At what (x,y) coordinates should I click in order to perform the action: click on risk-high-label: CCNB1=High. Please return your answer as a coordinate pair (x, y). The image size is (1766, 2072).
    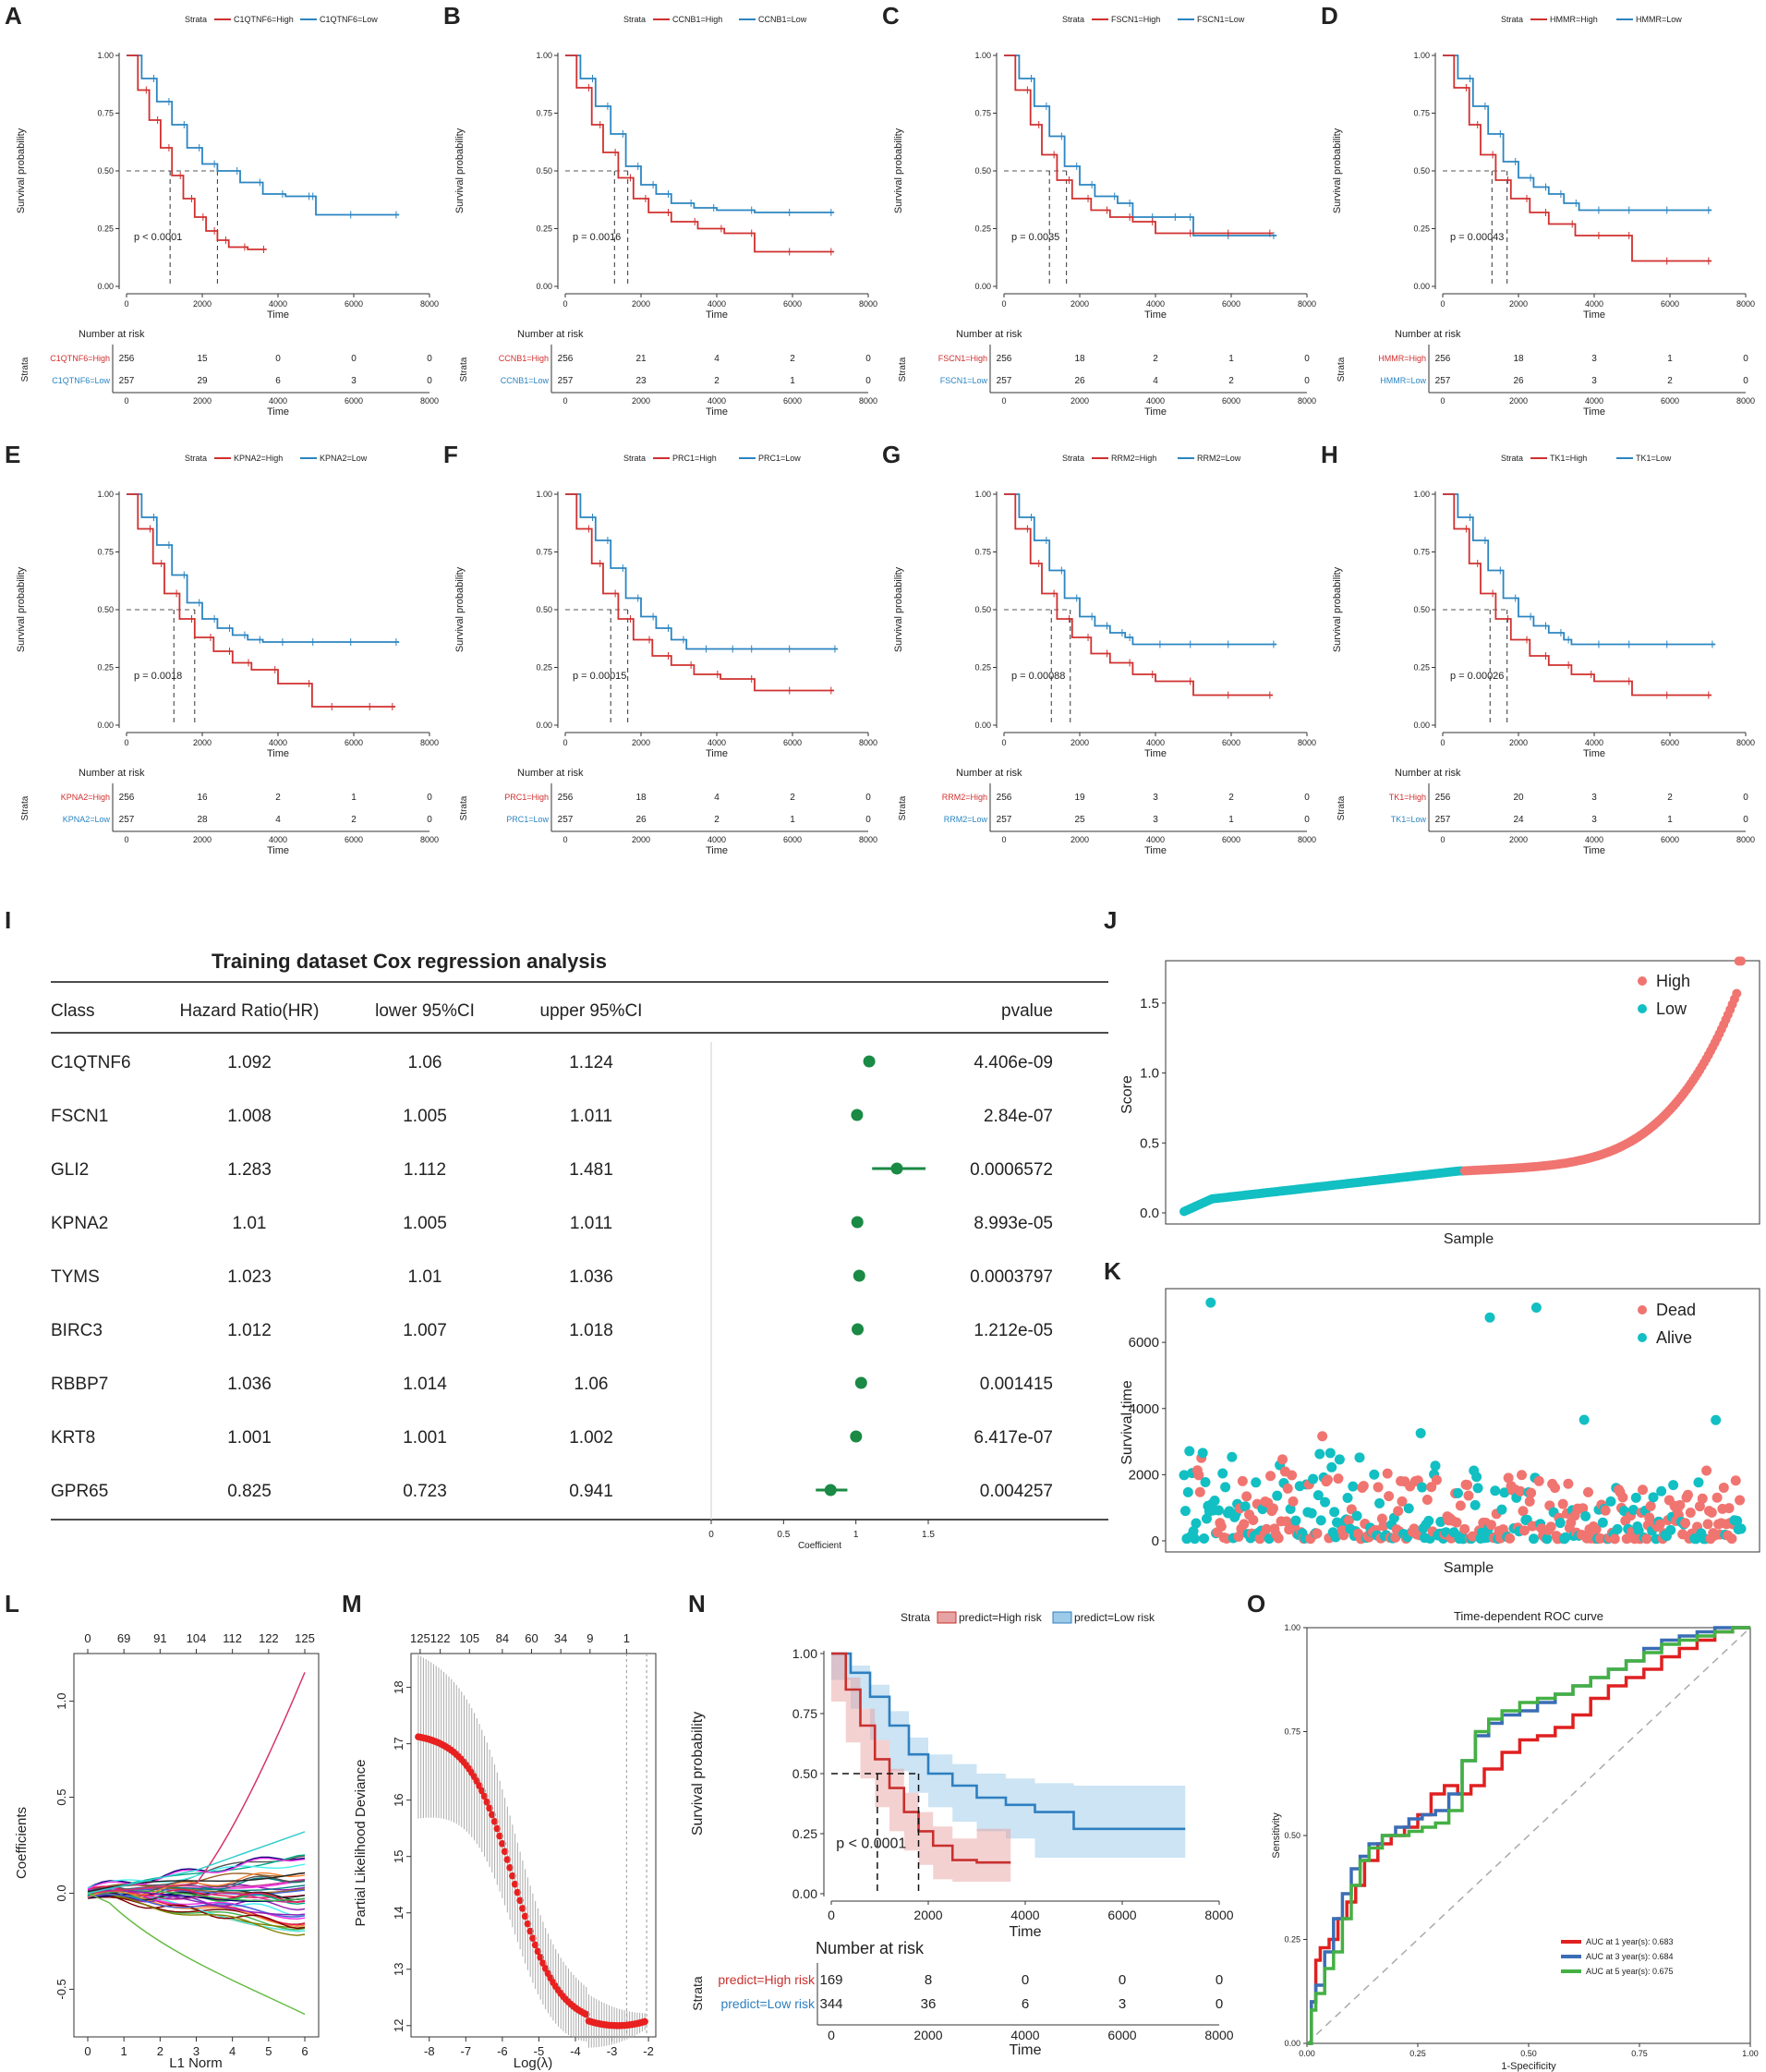
    Looking at the image, I should click on (524, 359).